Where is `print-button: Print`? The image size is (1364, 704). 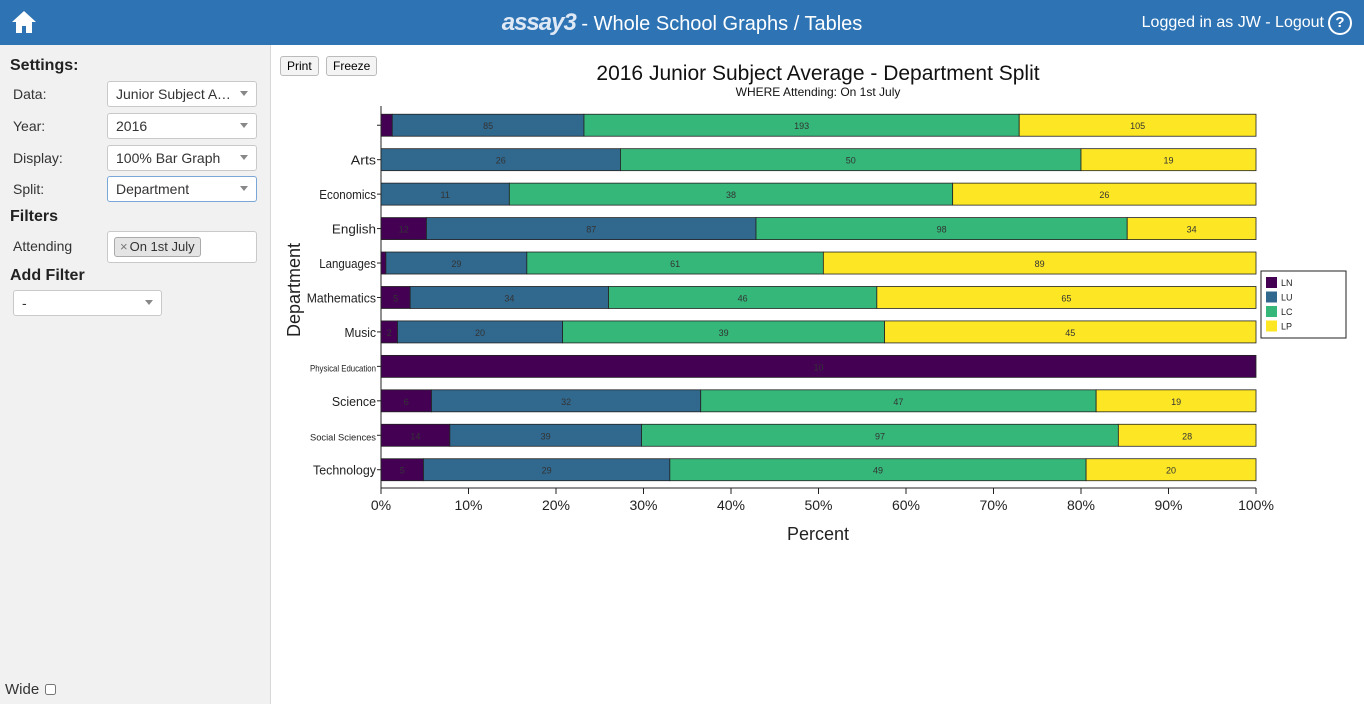
print-button: Print is located at coordinates (299, 66).